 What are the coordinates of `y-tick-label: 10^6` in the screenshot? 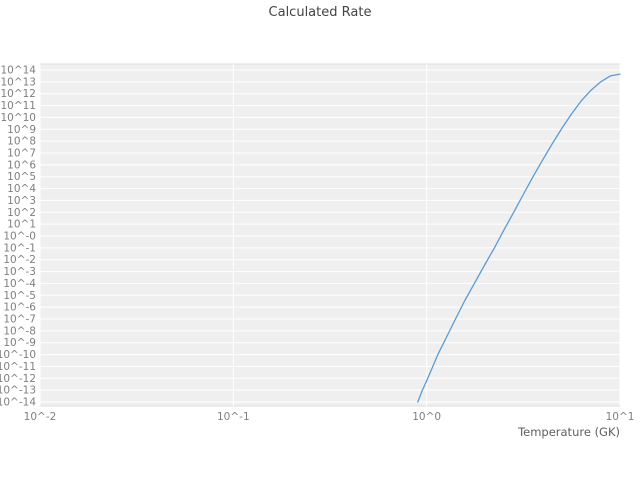 It's located at (21, 165).